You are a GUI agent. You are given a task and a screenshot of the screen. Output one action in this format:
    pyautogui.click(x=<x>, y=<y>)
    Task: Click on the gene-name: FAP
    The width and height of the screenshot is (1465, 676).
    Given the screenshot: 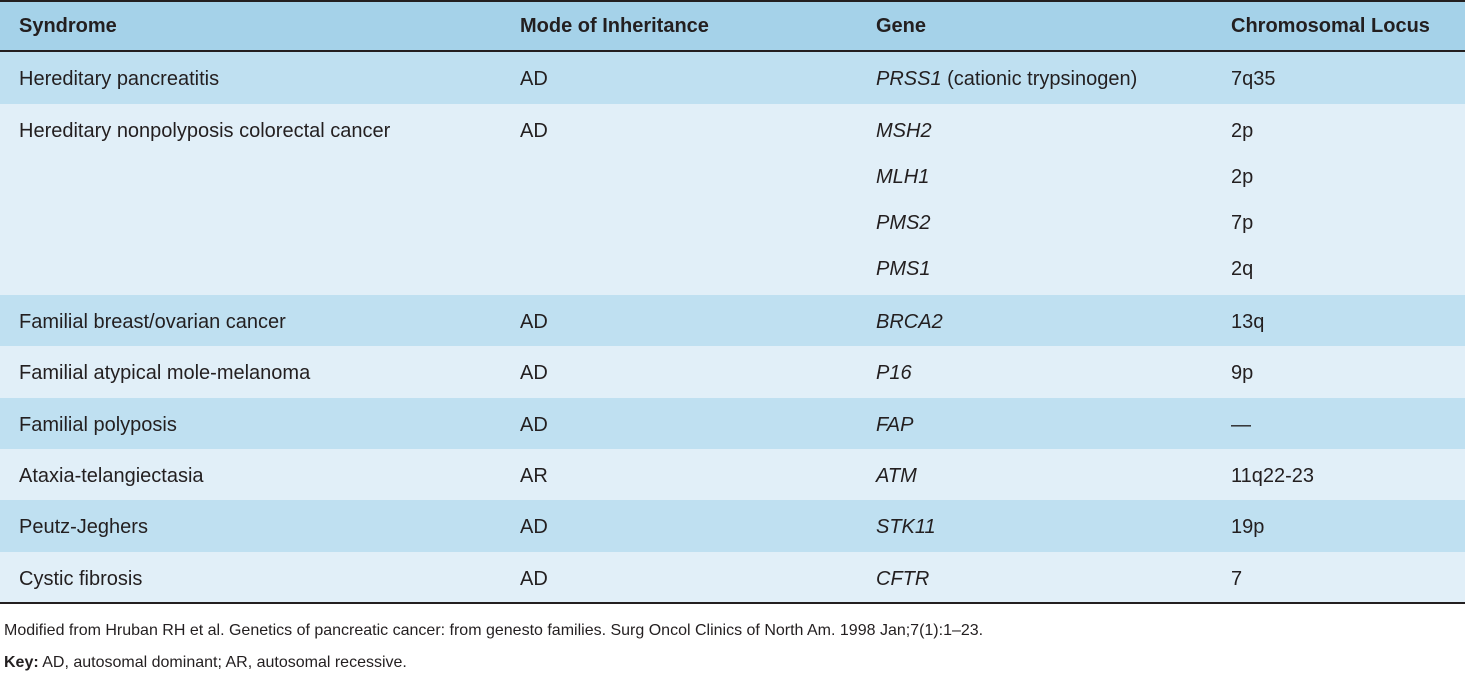 What is the action you would take?
    pyautogui.click(x=895, y=425)
    